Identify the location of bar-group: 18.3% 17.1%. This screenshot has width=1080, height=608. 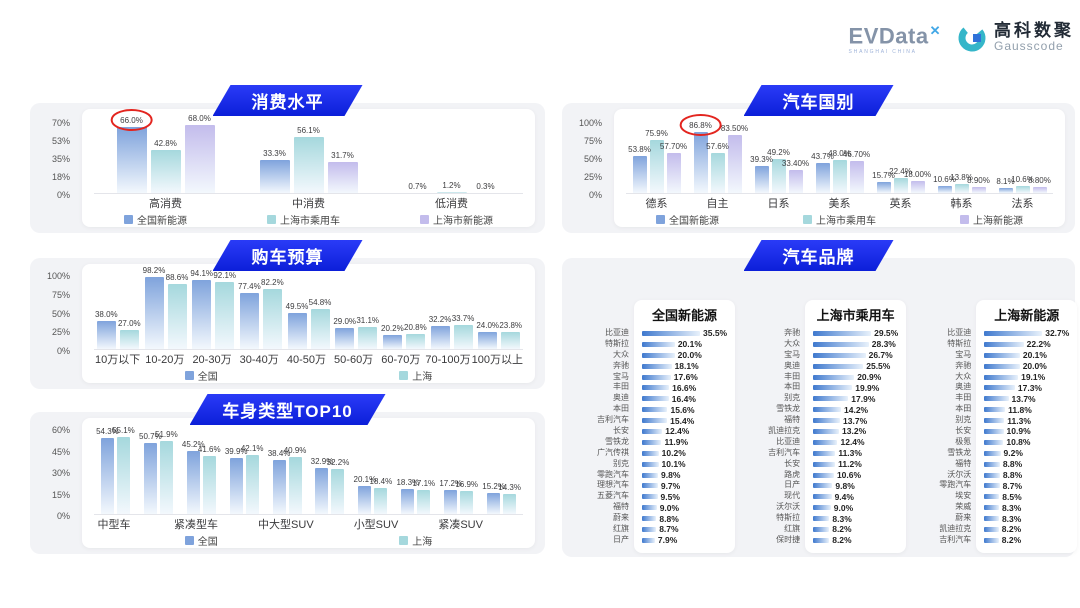
(415, 472).